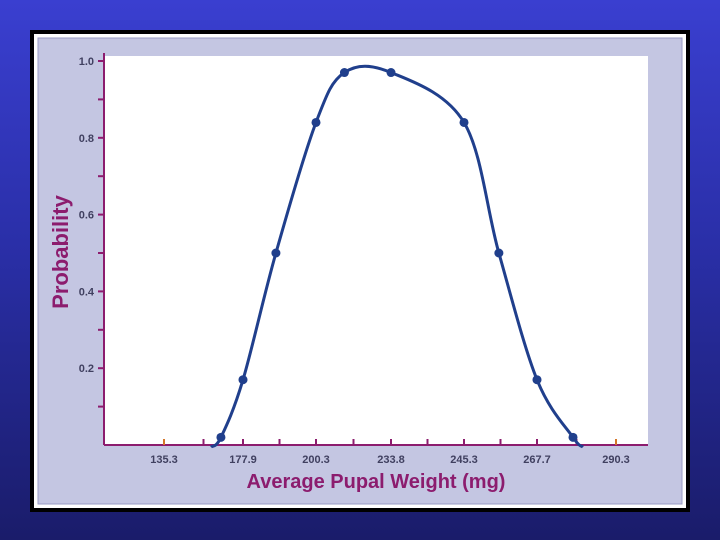 This screenshot has width=720, height=540. What do you see at coordinates (537, 460) in the screenshot?
I see `x-tick-label: 267.7` at bounding box center [537, 460].